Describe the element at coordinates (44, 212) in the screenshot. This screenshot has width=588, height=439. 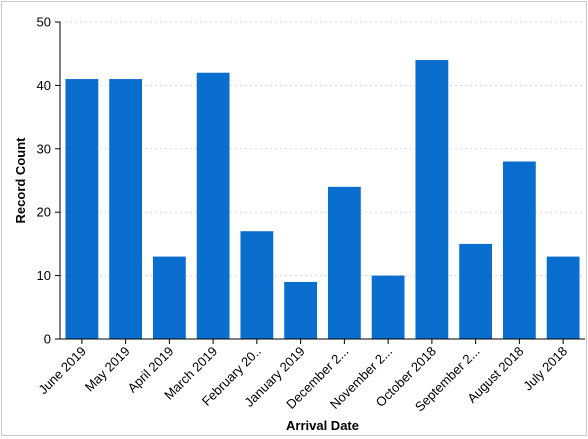
I see `y-tick-label: 20` at that location.